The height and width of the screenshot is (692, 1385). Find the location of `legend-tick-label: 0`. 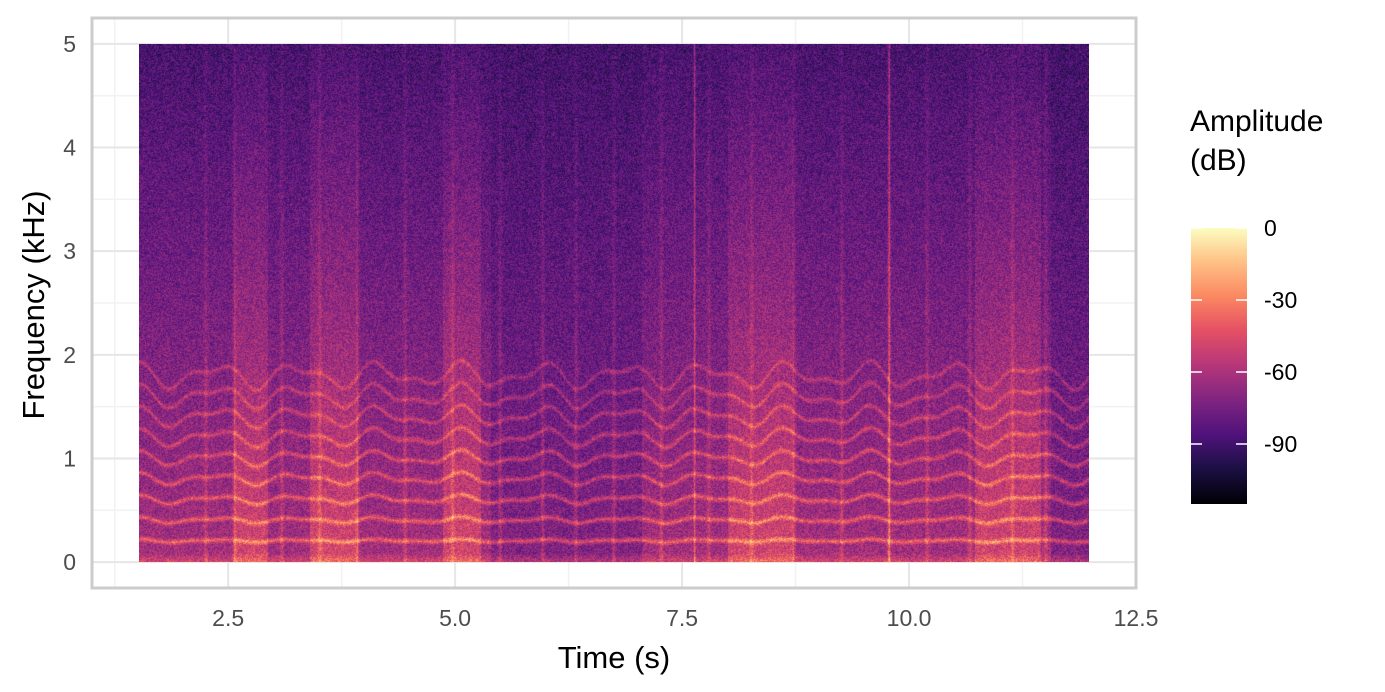

legend-tick-label: 0 is located at coordinates (1270, 228).